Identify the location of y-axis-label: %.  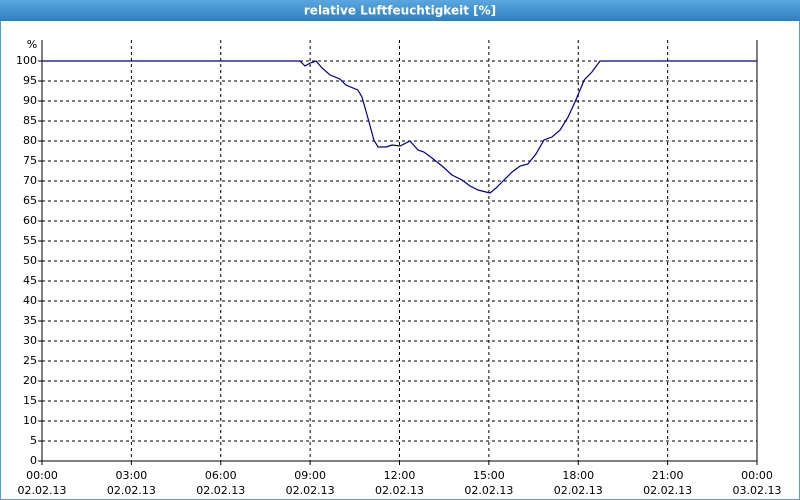
(32, 44).